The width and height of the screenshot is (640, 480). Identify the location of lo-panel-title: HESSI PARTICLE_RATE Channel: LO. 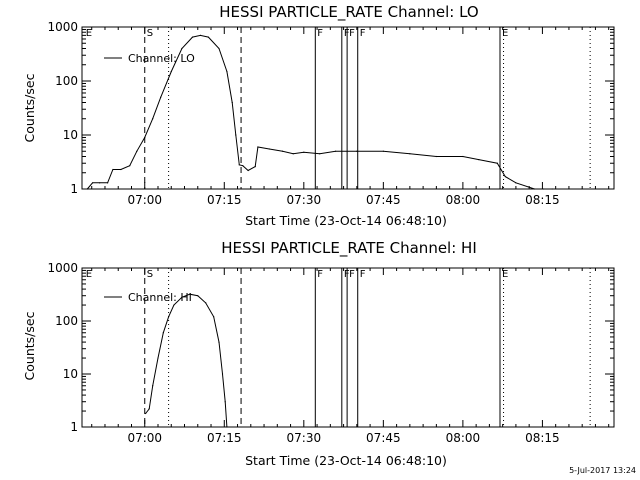
(348, 12).